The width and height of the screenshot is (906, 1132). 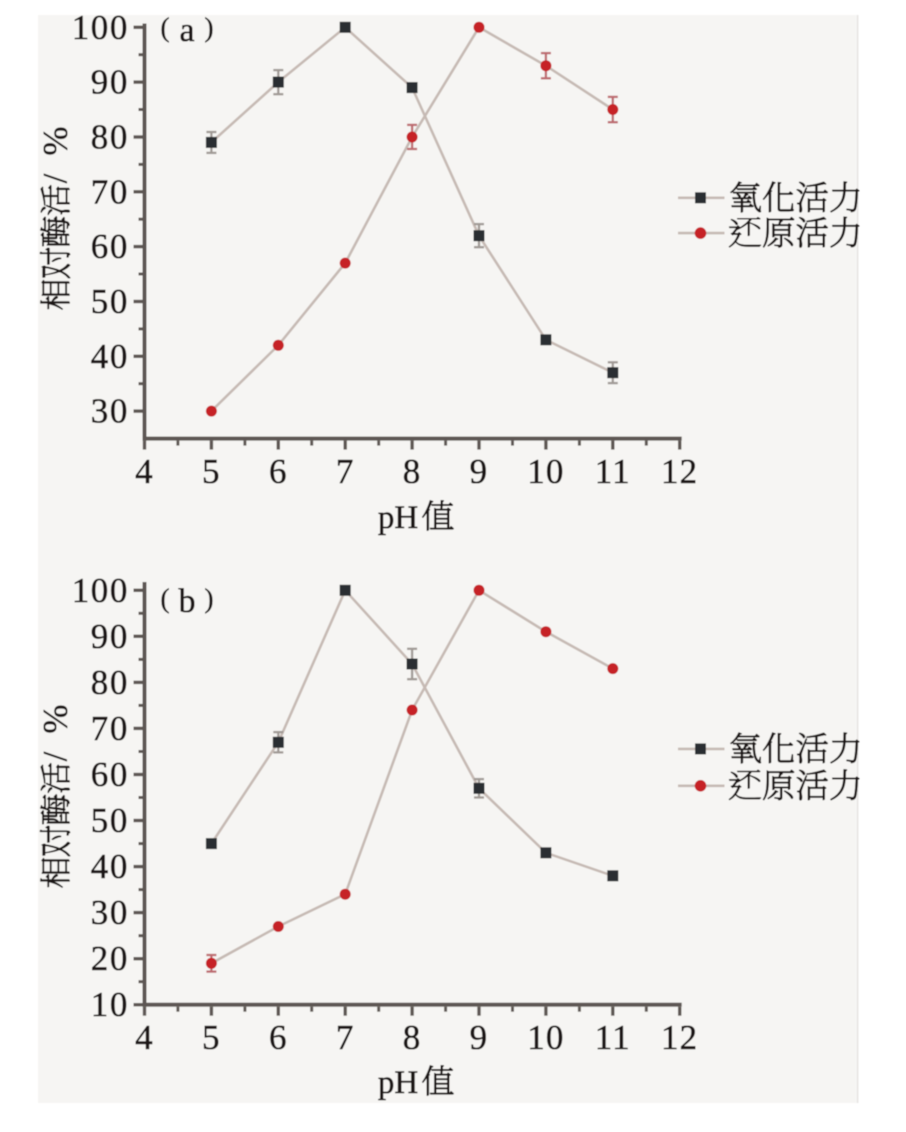 What do you see at coordinates (187, 601) in the screenshot?
I see `svg-text: b` at bounding box center [187, 601].